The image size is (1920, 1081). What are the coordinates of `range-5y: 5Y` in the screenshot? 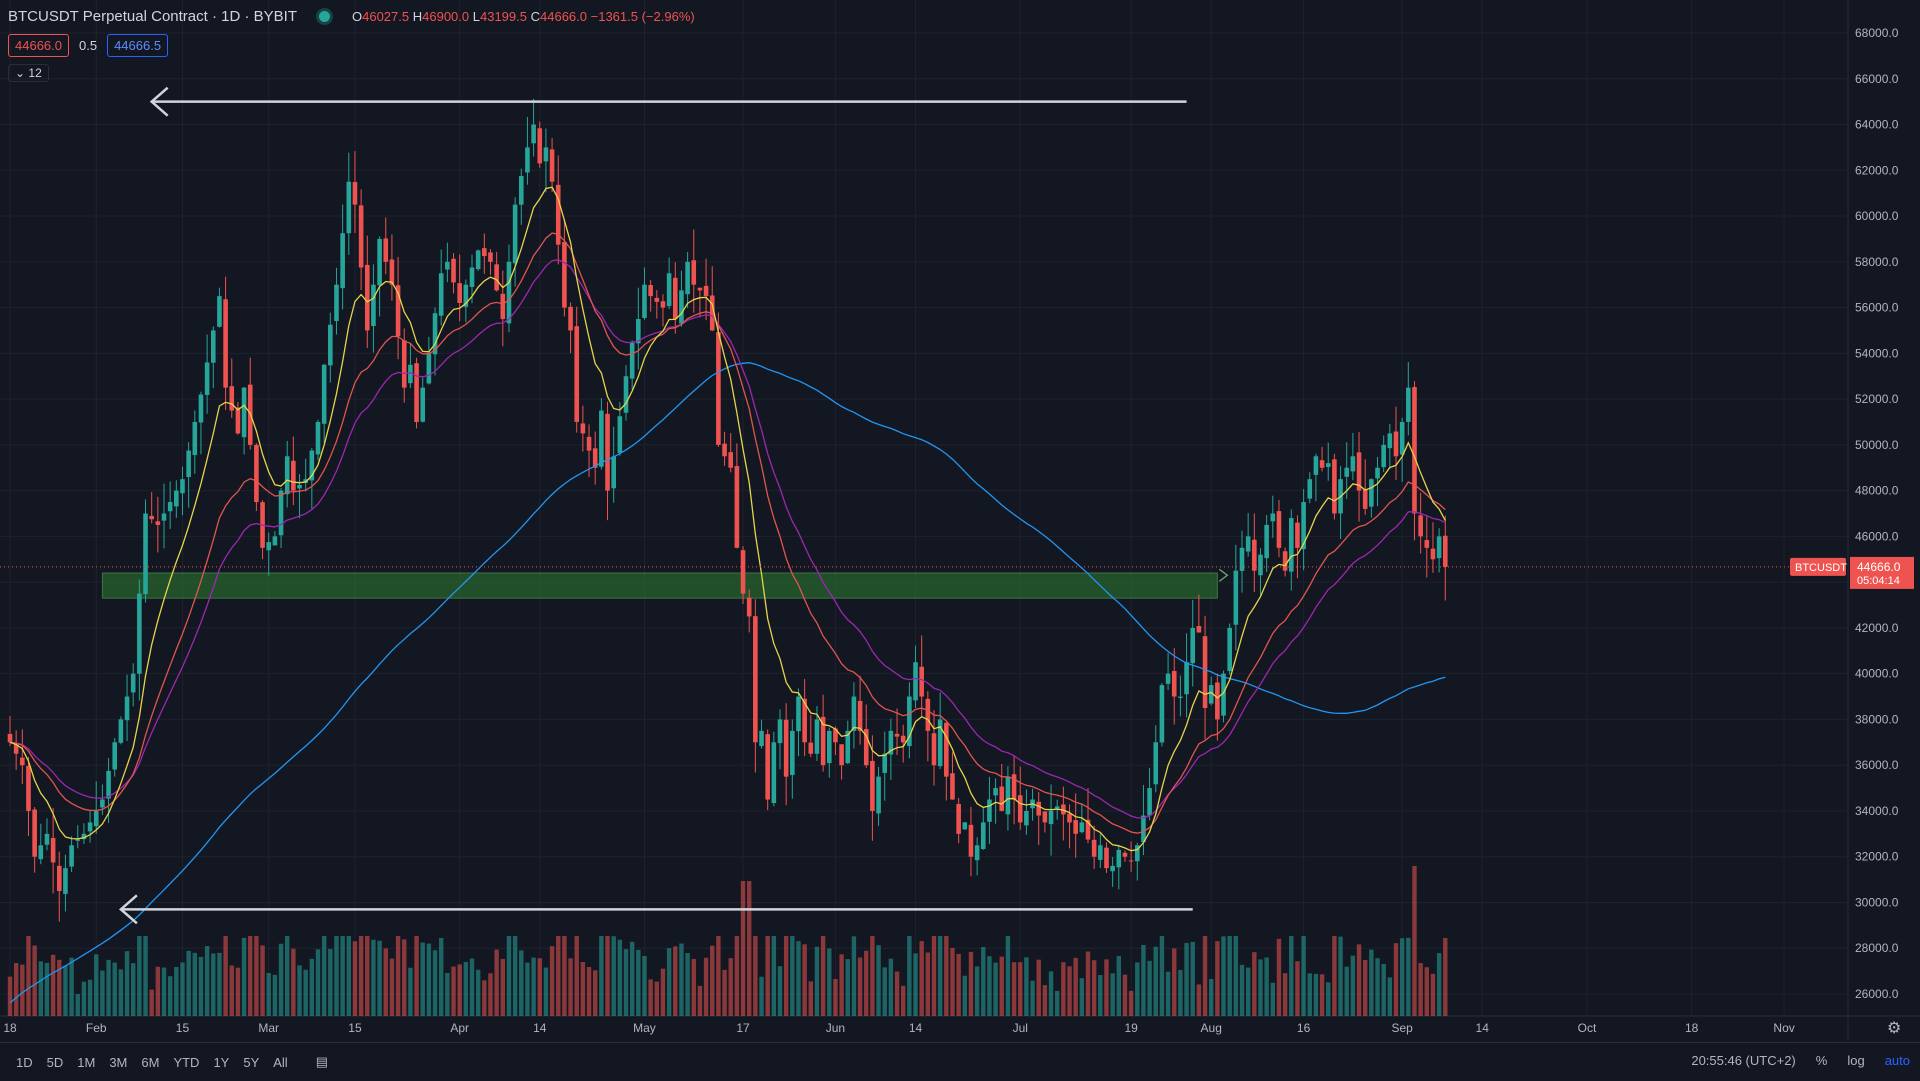 It's located at (251, 1062).